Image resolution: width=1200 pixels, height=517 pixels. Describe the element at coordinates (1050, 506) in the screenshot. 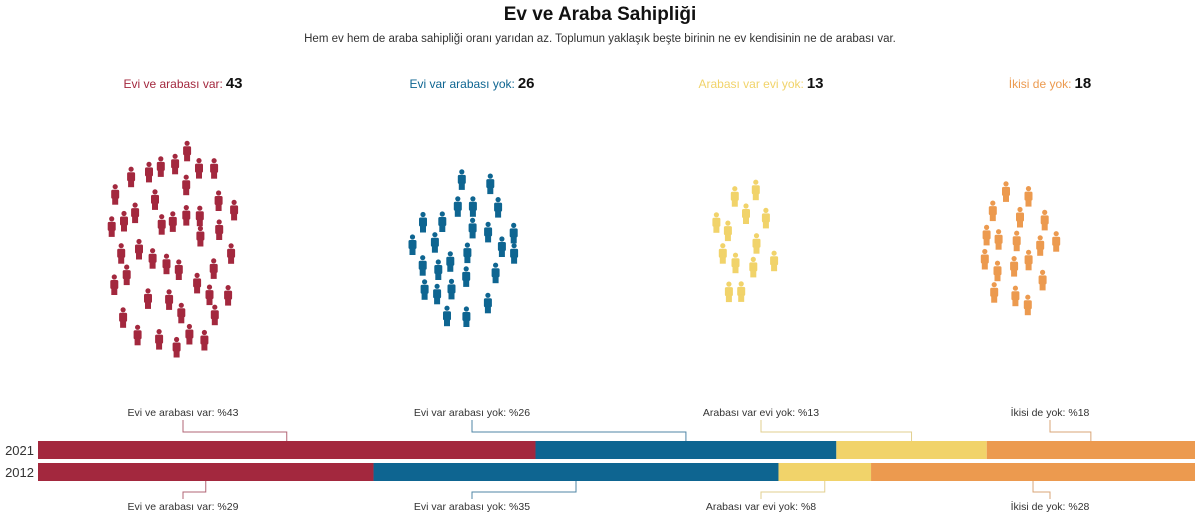

I see `annotation-label: İkisi de yok: %28` at that location.